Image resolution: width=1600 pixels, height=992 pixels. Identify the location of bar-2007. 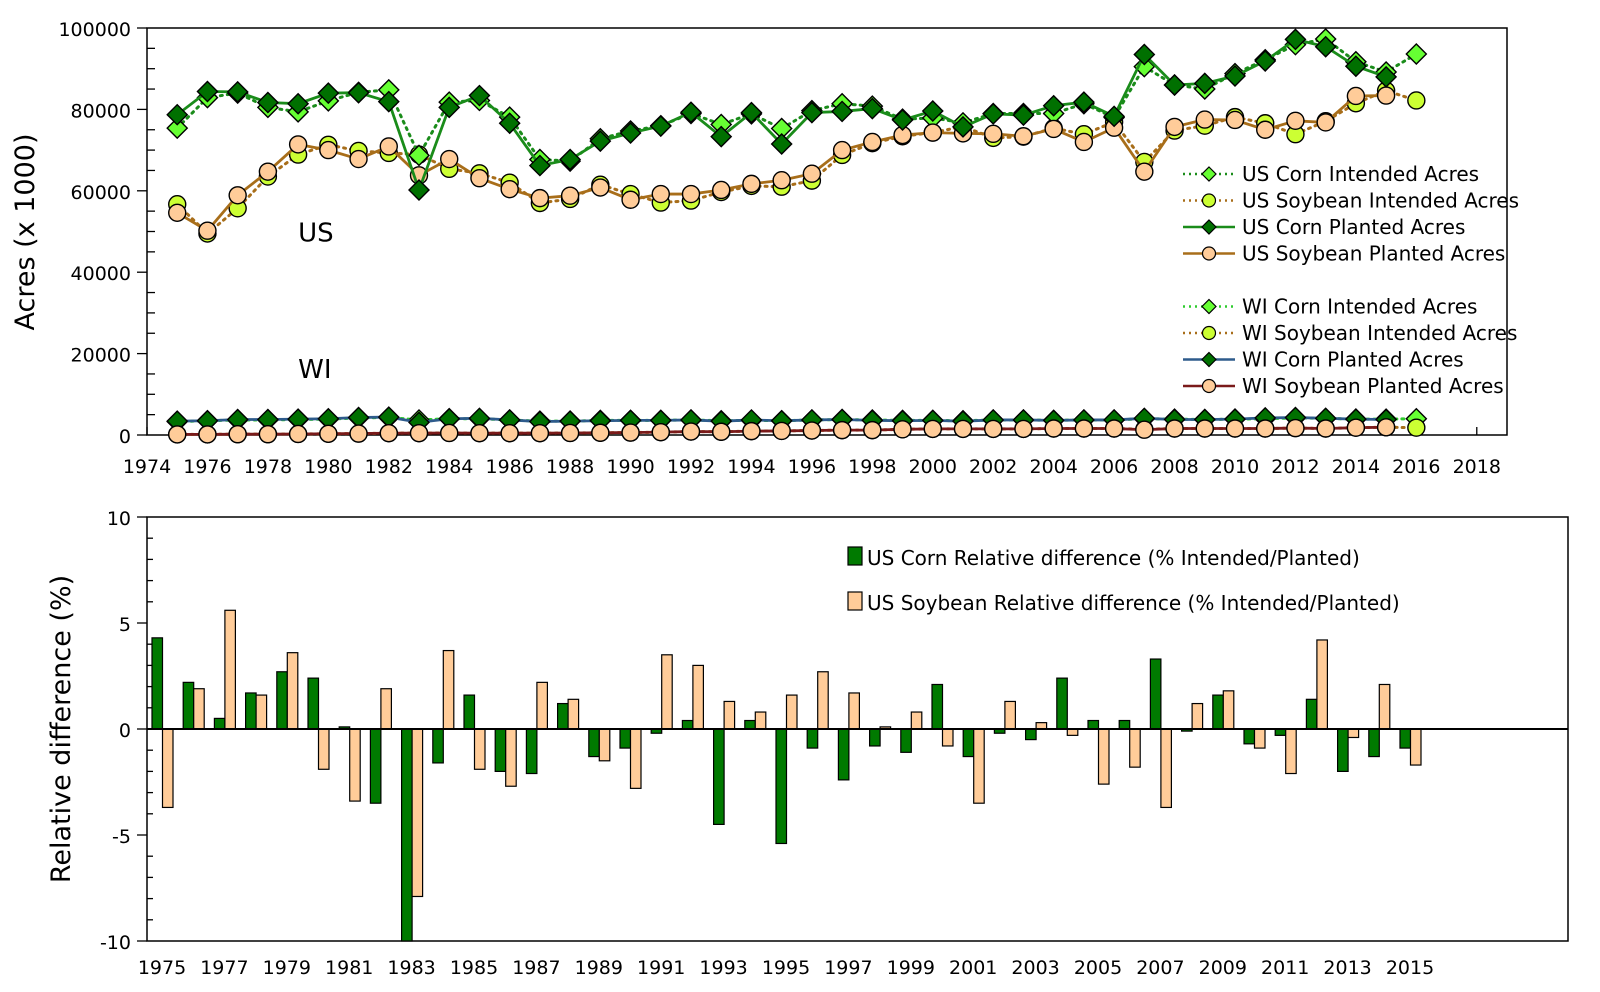
(1166, 768).